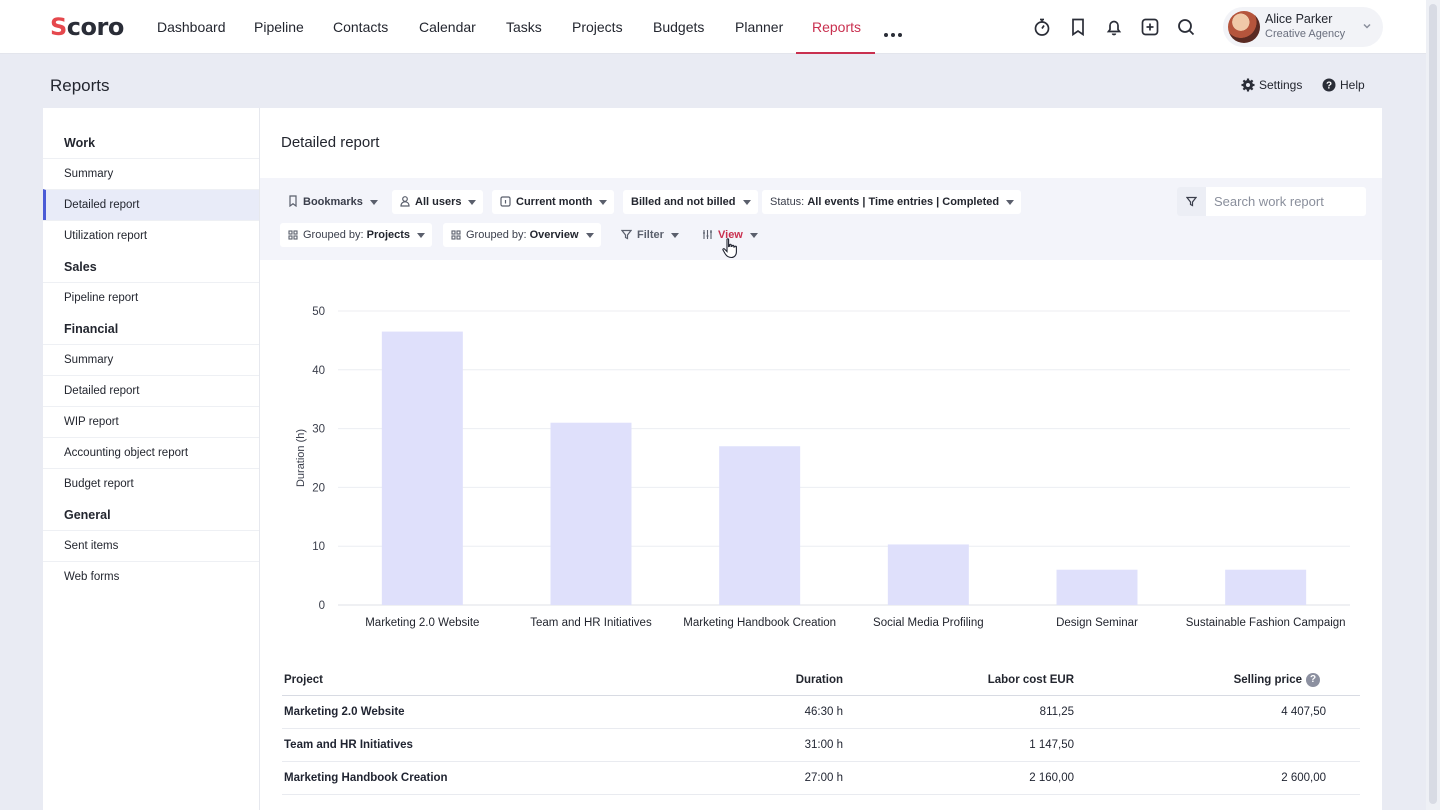 The height and width of the screenshot is (810, 1440). I want to click on scoro-logo: Scoro, so click(87, 27).